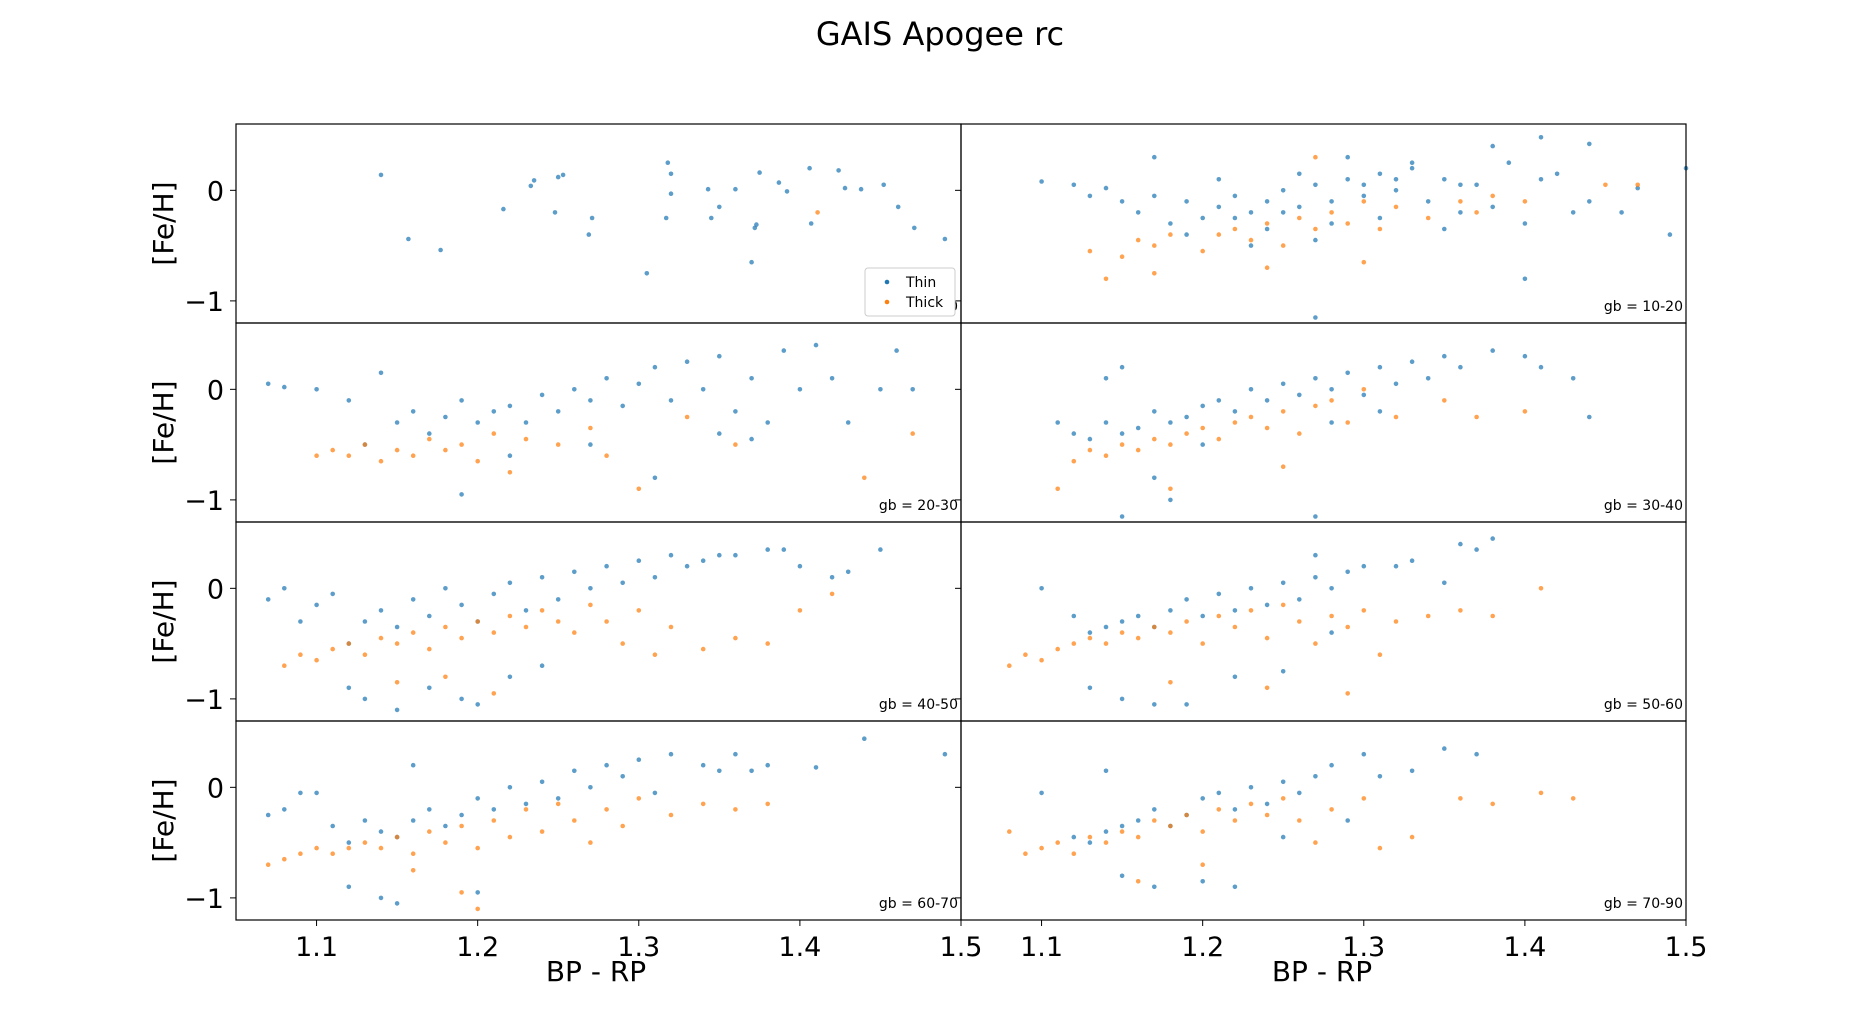 The width and height of the screenshot is (1855, 1022). What do you see at coordinates (1686, 947) in the screenshot?
I see `x-tick-label: 1.5` at bounding box center [1686, 947].